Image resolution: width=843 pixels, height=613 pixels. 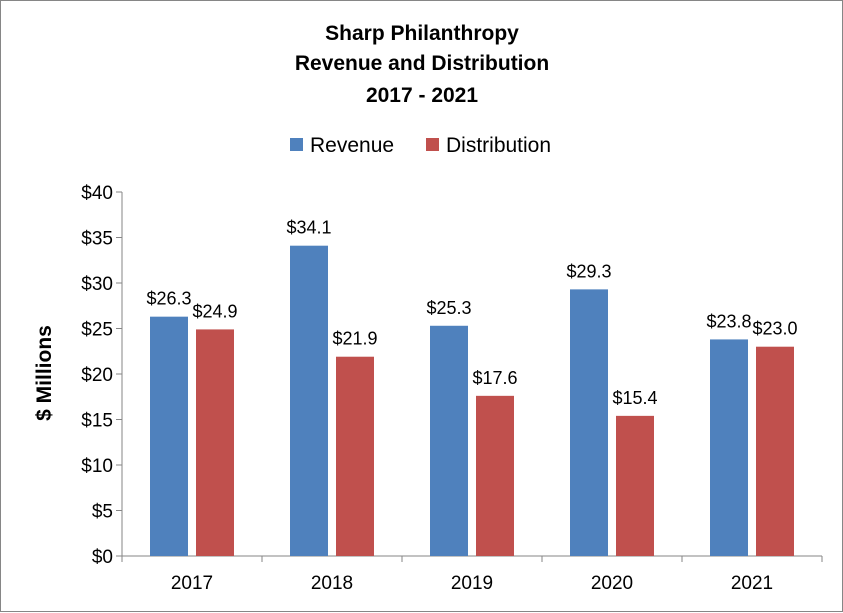 I want to click on y-tick-label: $10, so click(x=97, y=466).